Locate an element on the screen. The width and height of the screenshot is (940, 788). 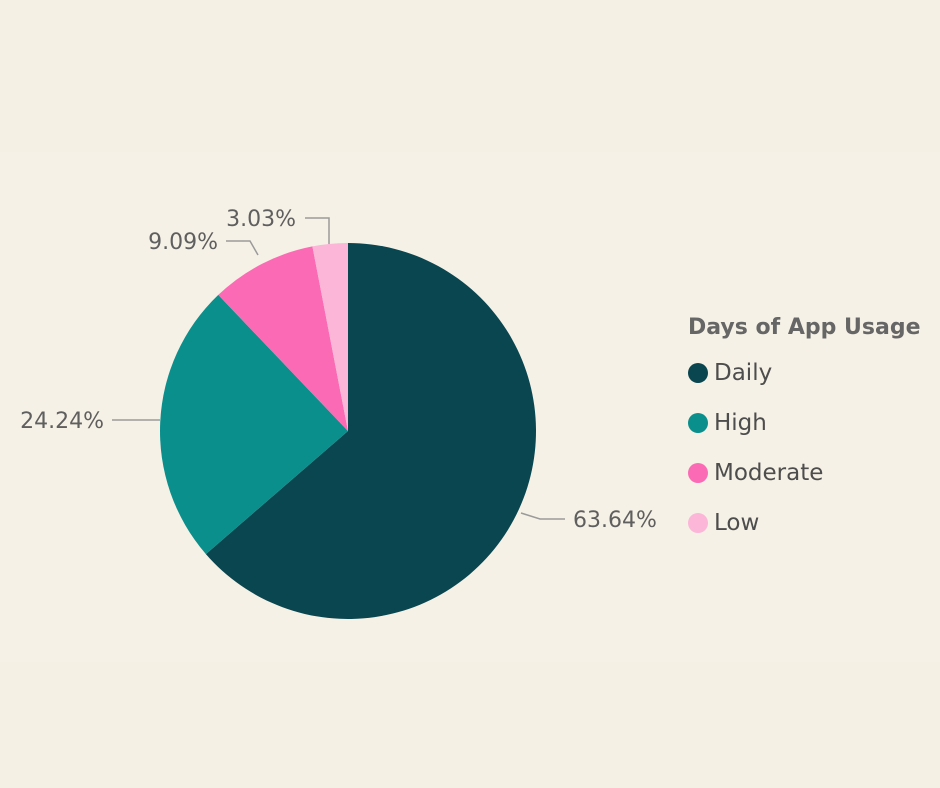
legend-dot-low-icon is located at coordinates (698, 523).